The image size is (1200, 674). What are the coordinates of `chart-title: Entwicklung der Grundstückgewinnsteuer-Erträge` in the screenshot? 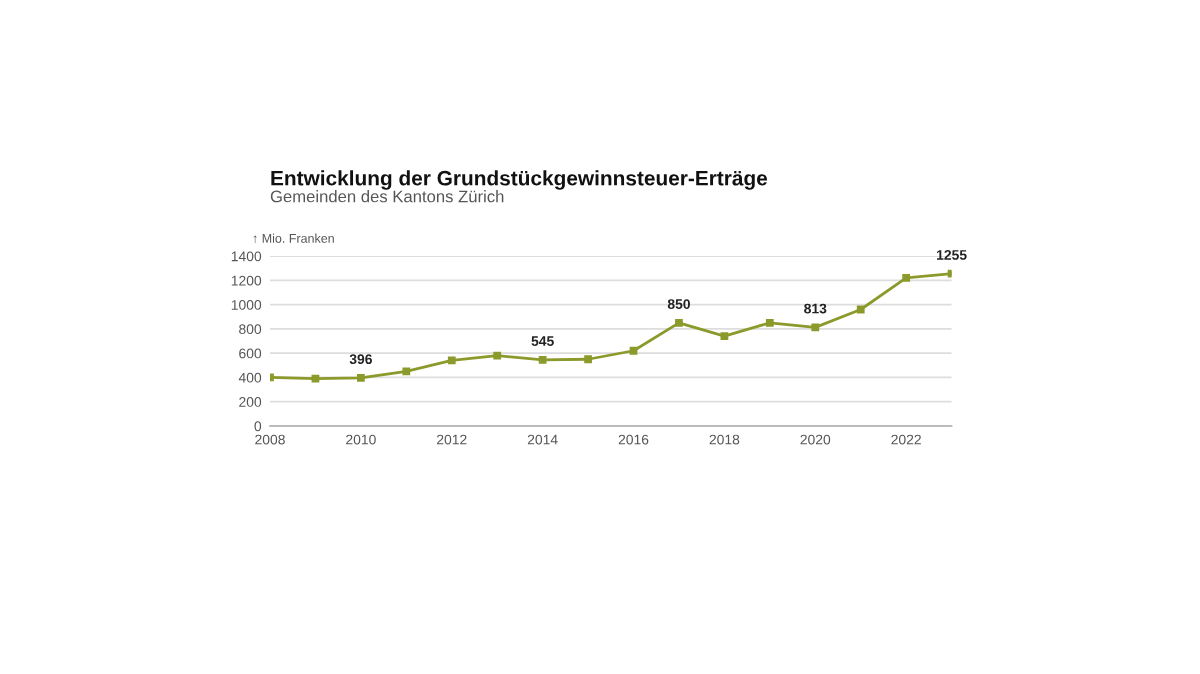 It's located at (519, 180).